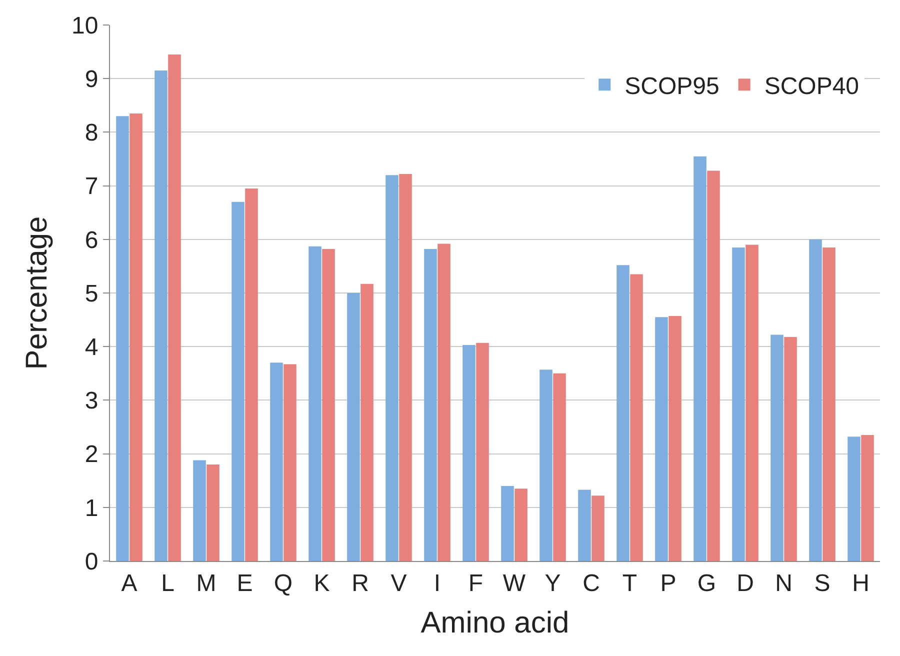 The height and width of the screenshot is (656, 900). Describe the element at coordinates (514, 583) in the screenshot. I see `x-tick-label: W` at that location.